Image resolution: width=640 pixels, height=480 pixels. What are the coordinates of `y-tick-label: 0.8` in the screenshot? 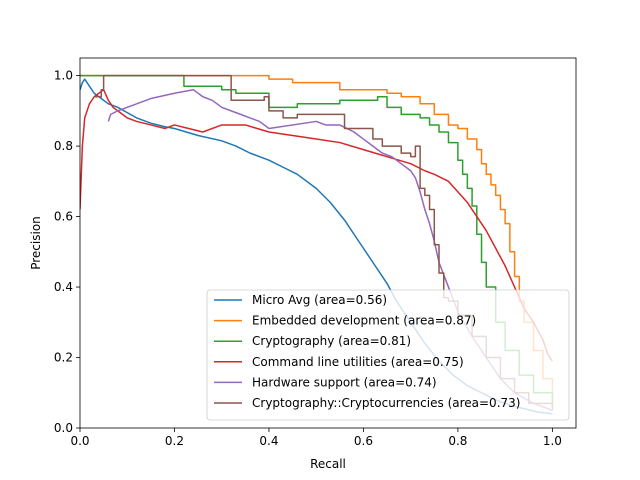 It's located at (63, 146).